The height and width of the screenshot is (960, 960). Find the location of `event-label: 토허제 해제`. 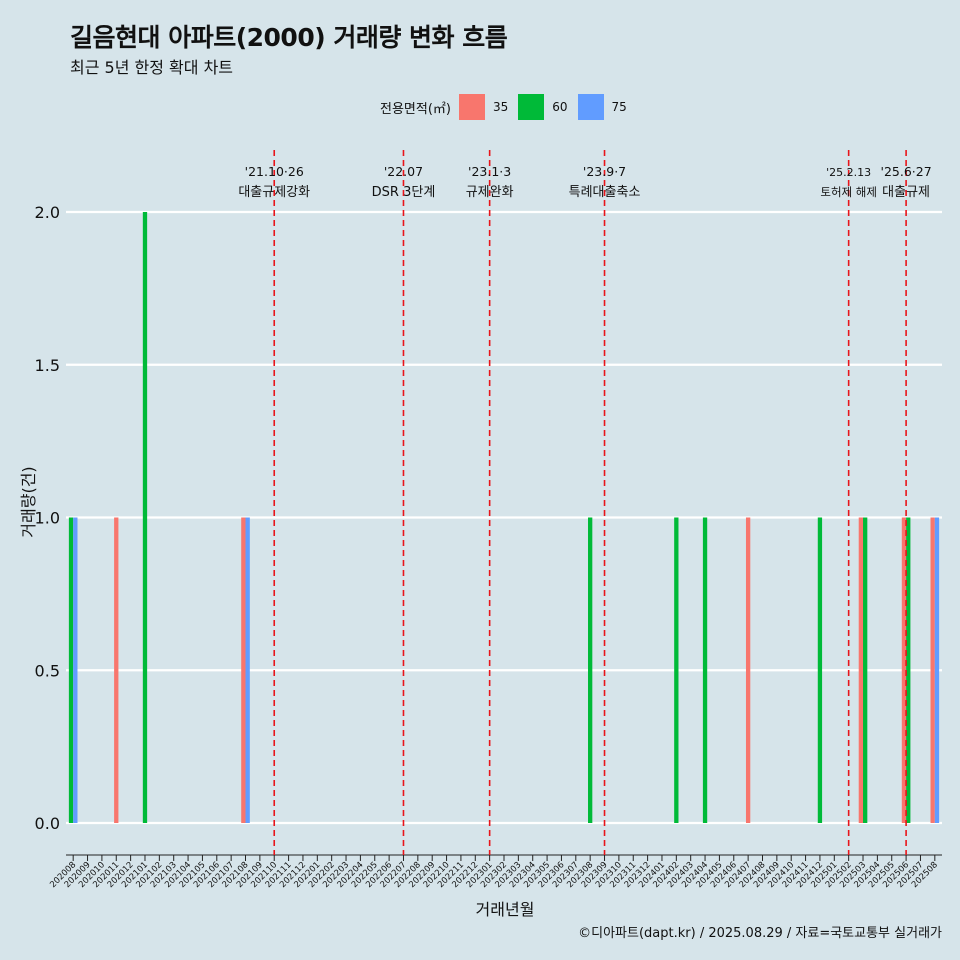

event-label: 토허제 해제 is located at coordinates (848, 192).